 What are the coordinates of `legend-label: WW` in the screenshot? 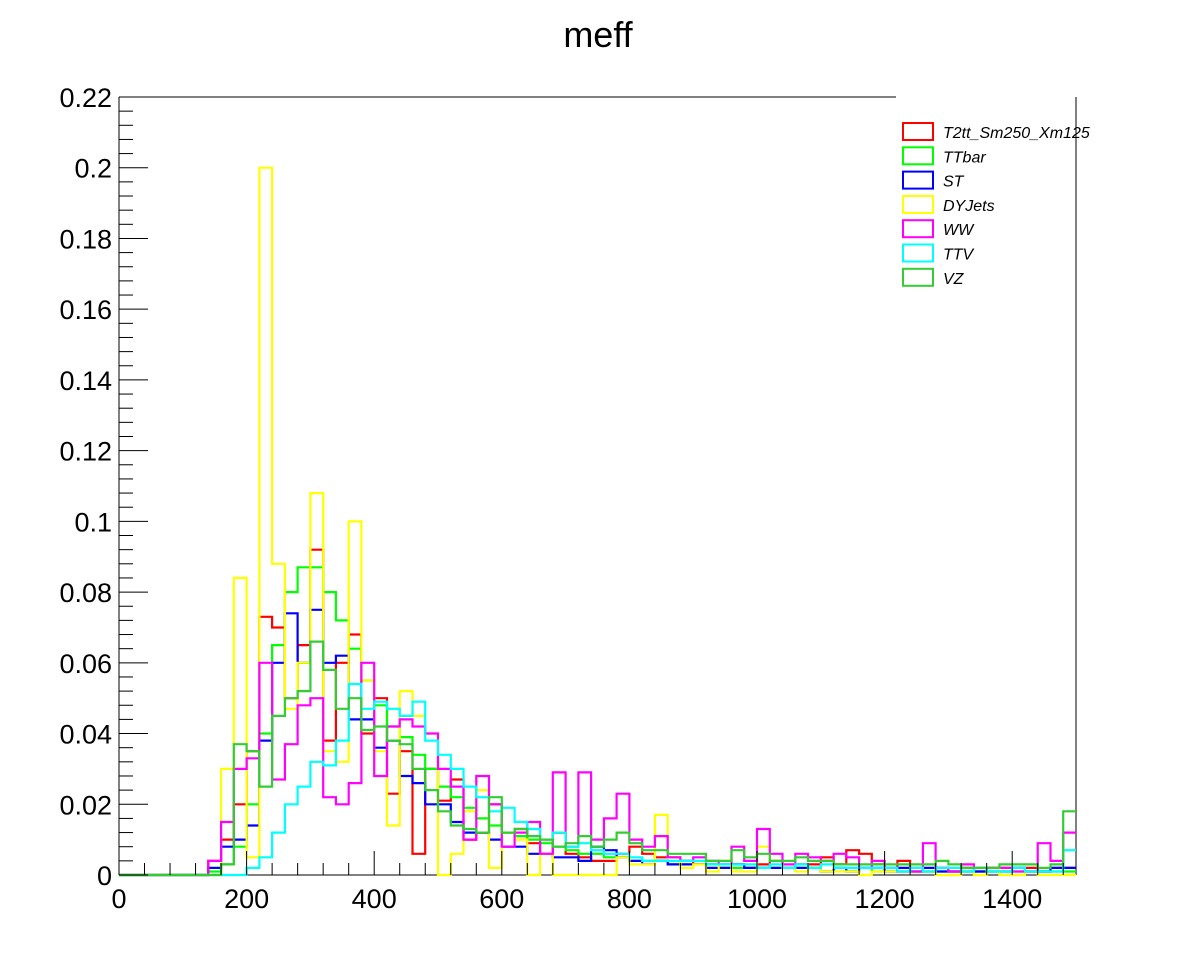 It's located at (959, 230).